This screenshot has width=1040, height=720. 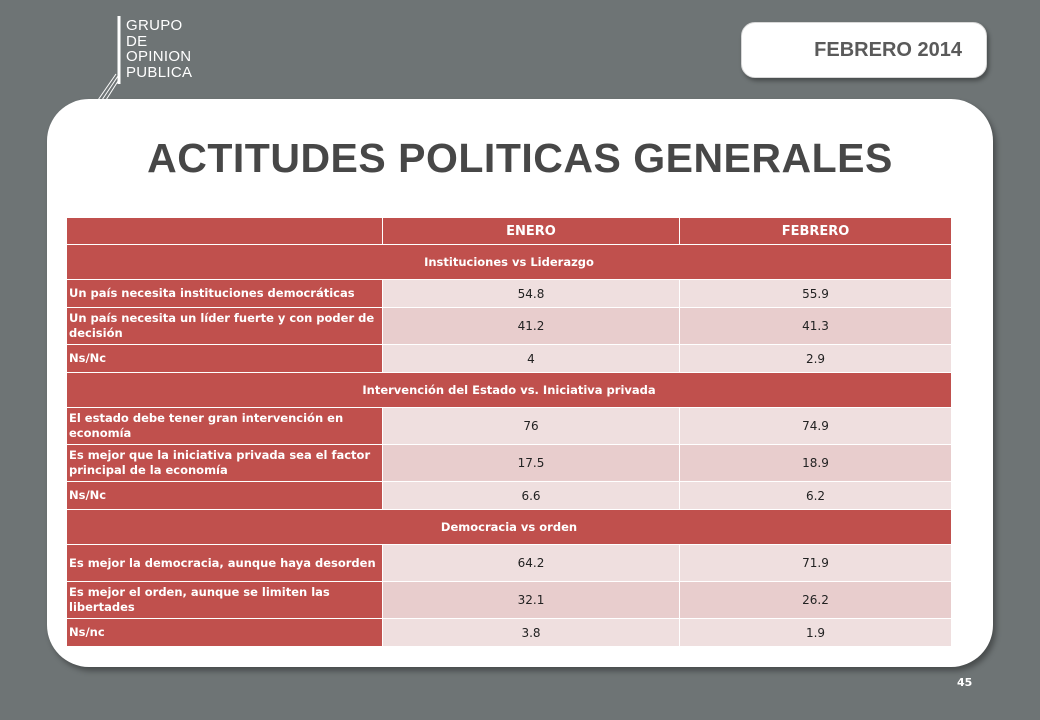 I want to click on enero-value: 76, so click(x=531, y=426).